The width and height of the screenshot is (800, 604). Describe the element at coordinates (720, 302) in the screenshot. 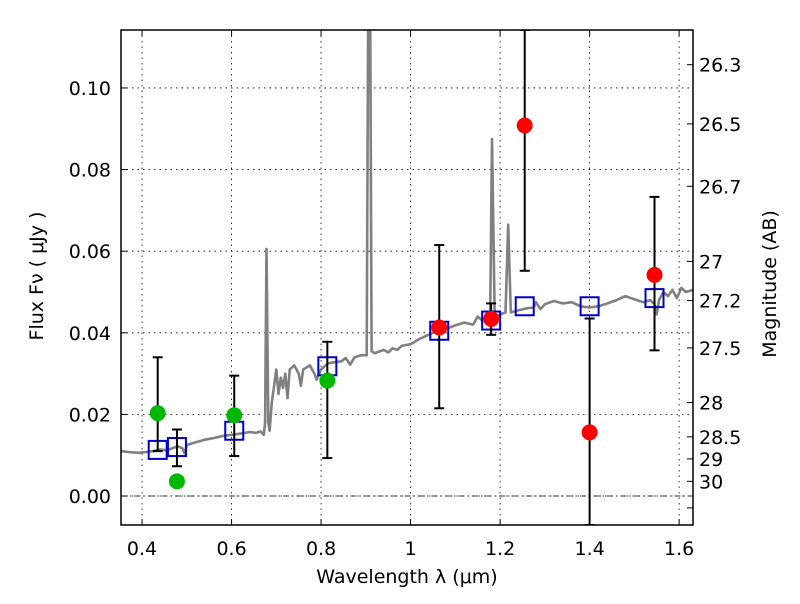

I see `y2-tick-label: 27.2` at that location.